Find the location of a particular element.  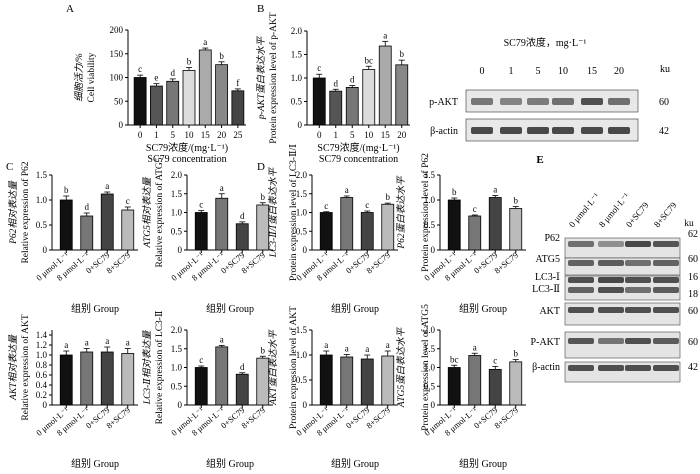

lane-label: 10 is located at coordinates (563, 71).